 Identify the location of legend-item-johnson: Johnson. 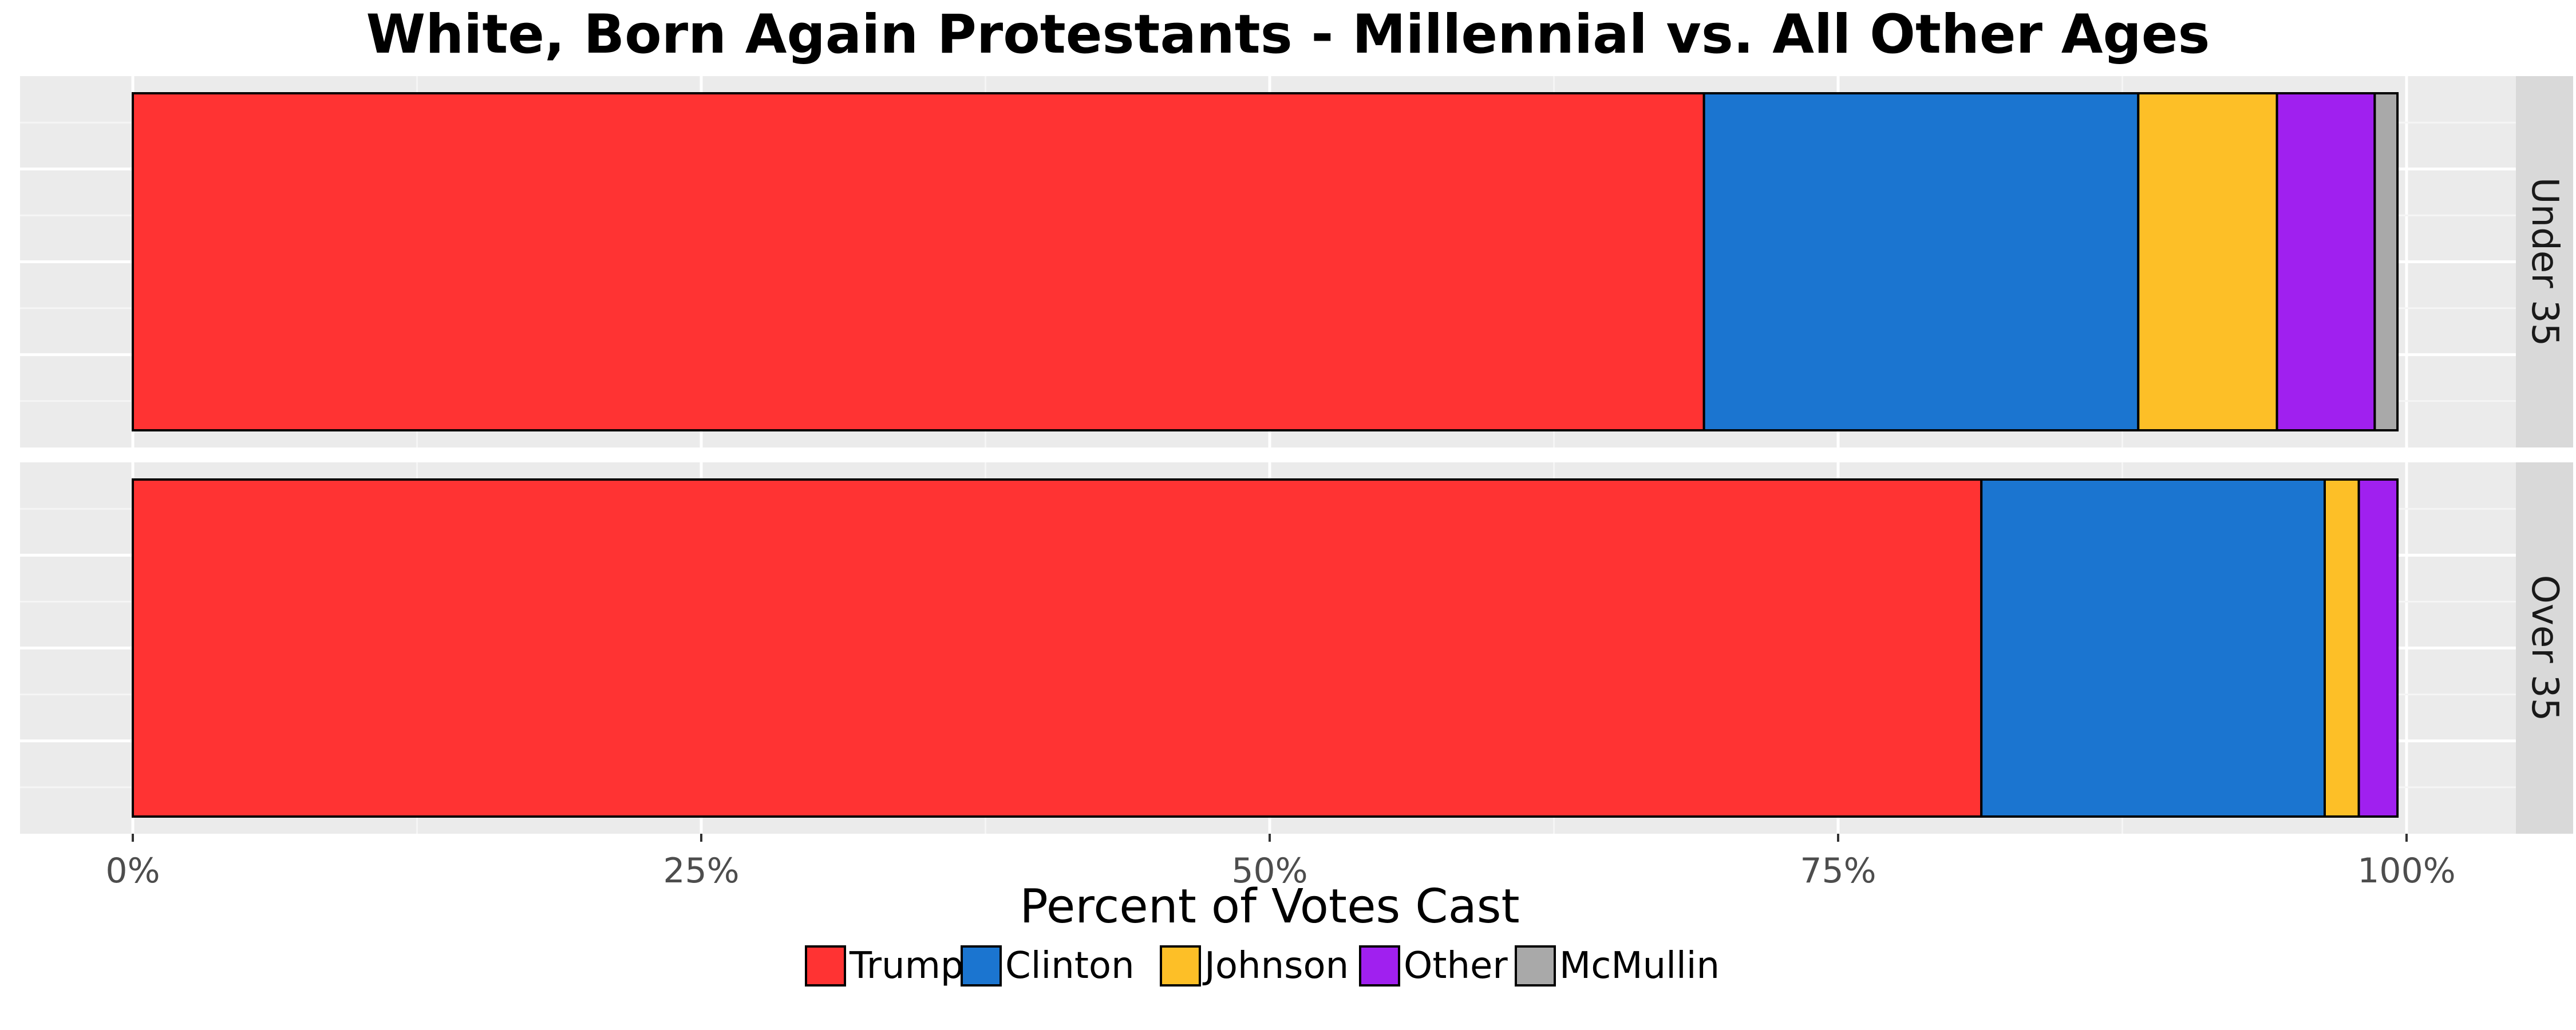
(1254, 966).